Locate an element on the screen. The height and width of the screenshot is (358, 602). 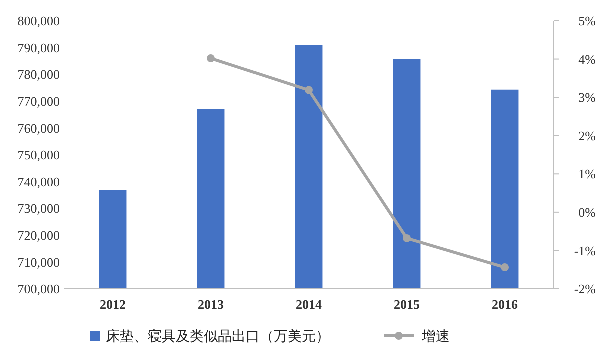
y-tick-label: 720,000 is located at coordinates (39, 235).